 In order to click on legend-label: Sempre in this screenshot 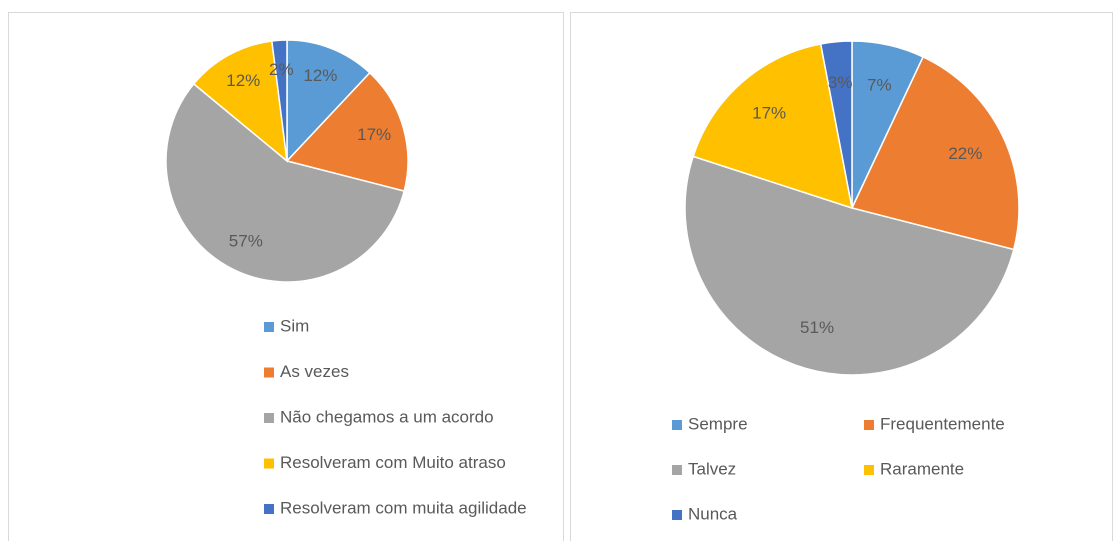, I will do `click(718, 423)`.